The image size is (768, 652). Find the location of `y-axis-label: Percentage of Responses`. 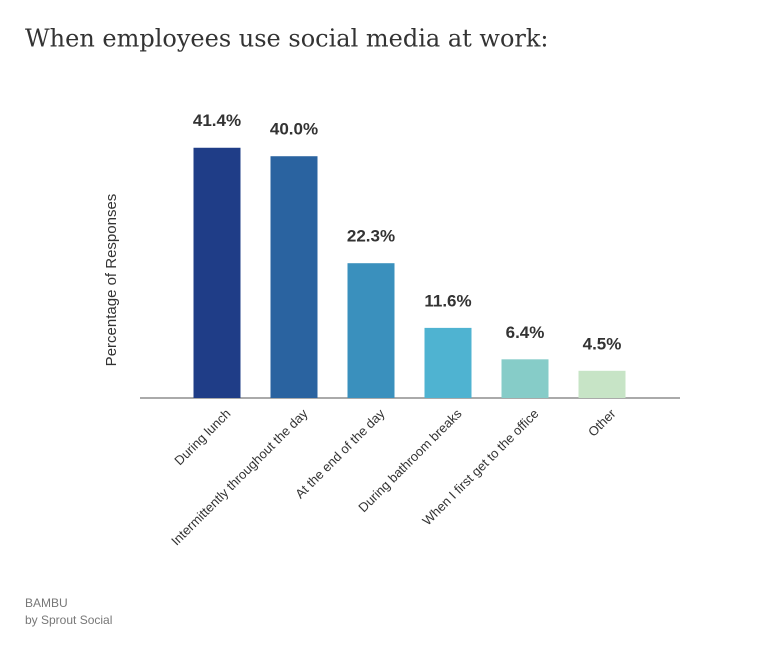

y-axis-label: Percentage of Responses is located at coordinates (111, 280).